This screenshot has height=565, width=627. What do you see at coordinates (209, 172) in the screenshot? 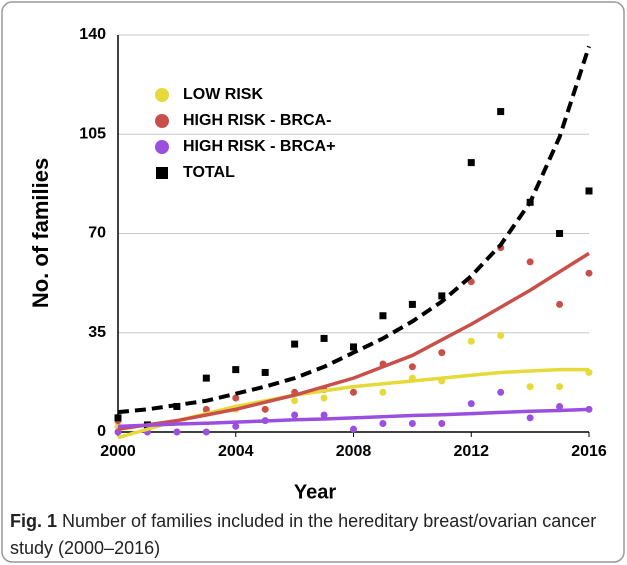
I see `legend-label: TOTAL` at bounding box center [209, 172].